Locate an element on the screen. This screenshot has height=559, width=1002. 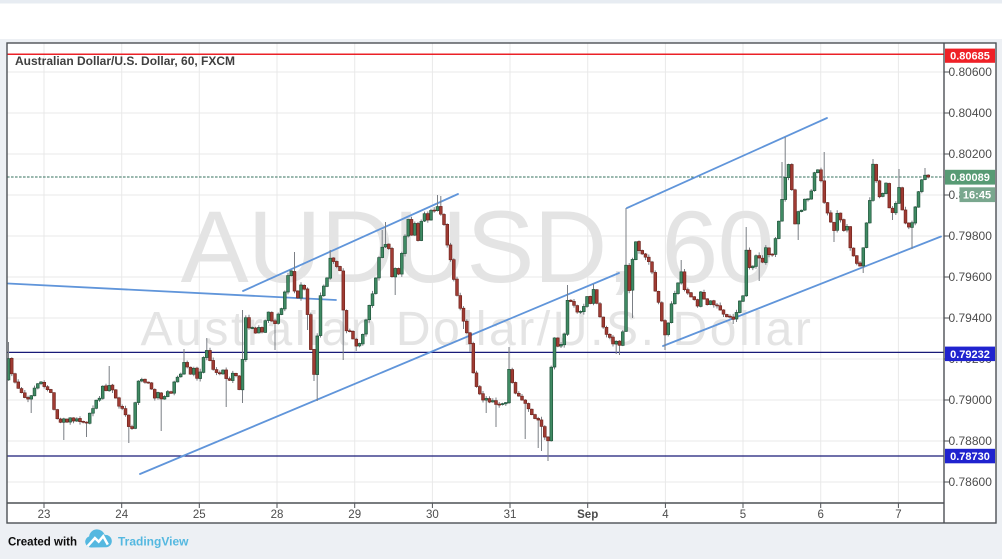
svg-text: 30 is located at coordinates (432, 515).